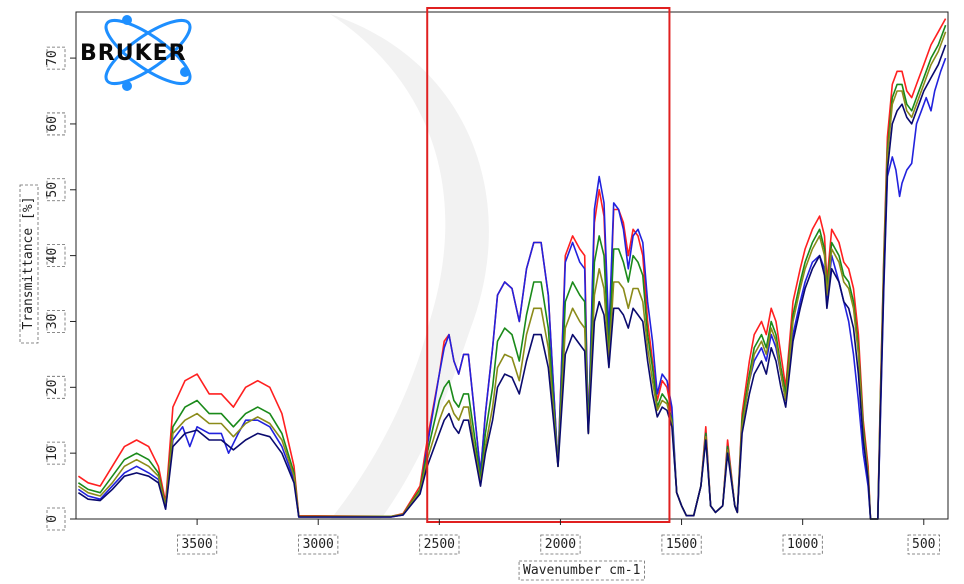 The image size is (964, 584). I want to click on y-tick-label: 10, so click(52, 453).